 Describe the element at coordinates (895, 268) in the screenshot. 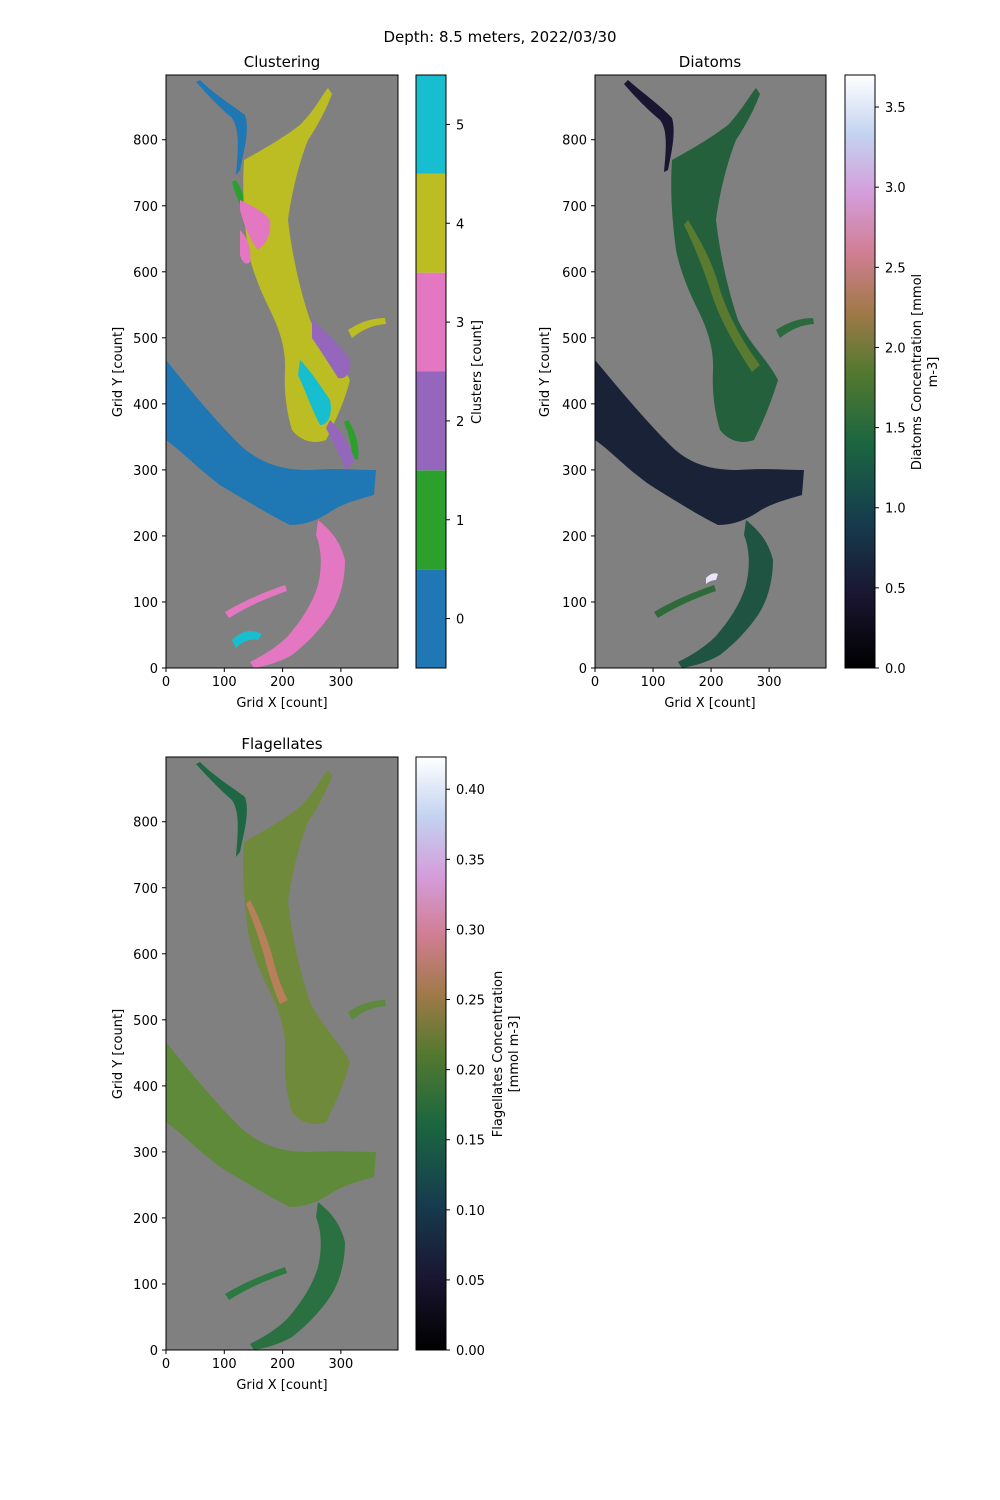

I see `colorbar-tick-label: 2.5` at that location.